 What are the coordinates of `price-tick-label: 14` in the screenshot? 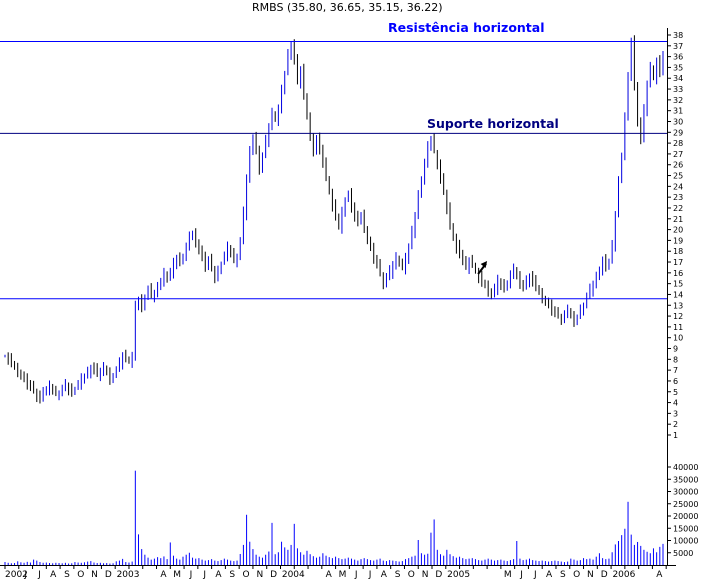 It's located at (678, 294).